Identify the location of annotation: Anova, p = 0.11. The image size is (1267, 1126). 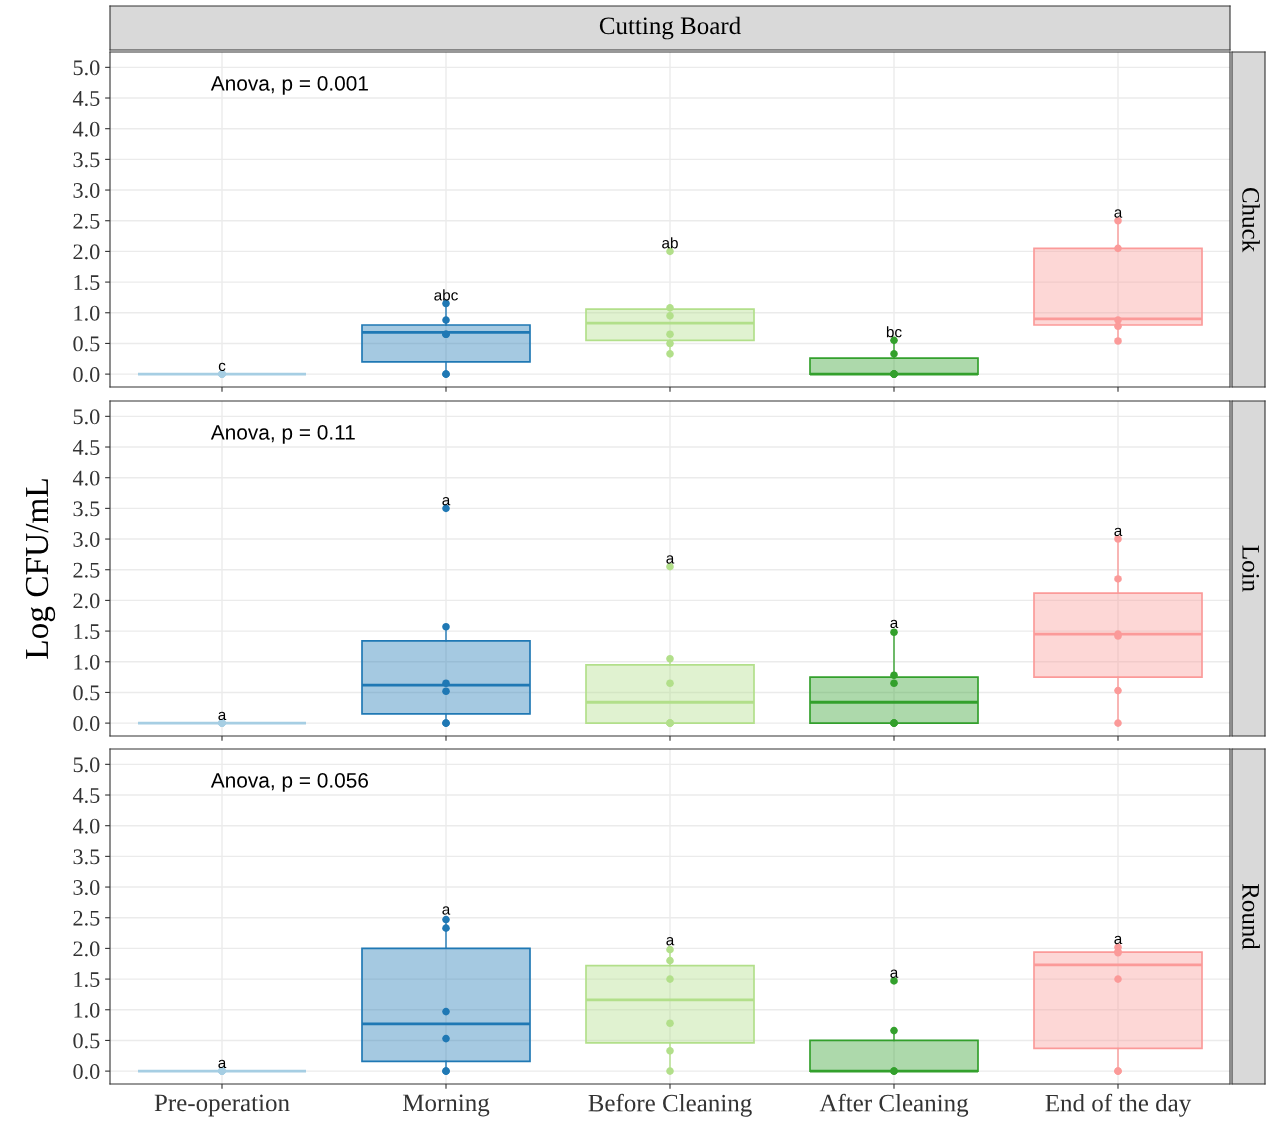
(282, 434).